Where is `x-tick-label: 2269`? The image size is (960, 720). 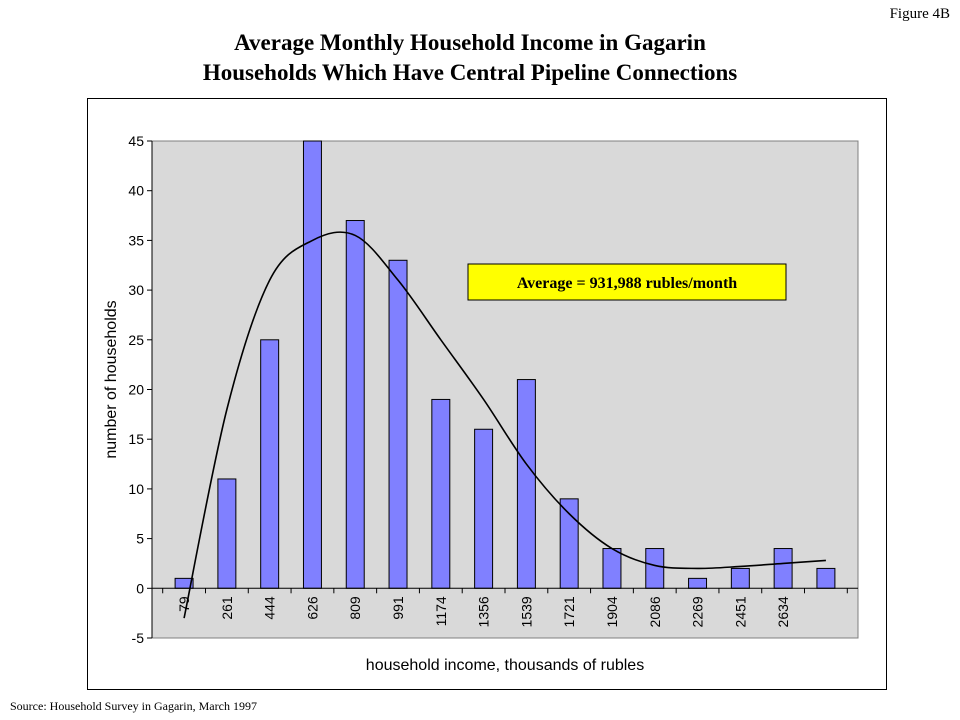
x-tick-label: 2269 is located at coordinates (698, 611).